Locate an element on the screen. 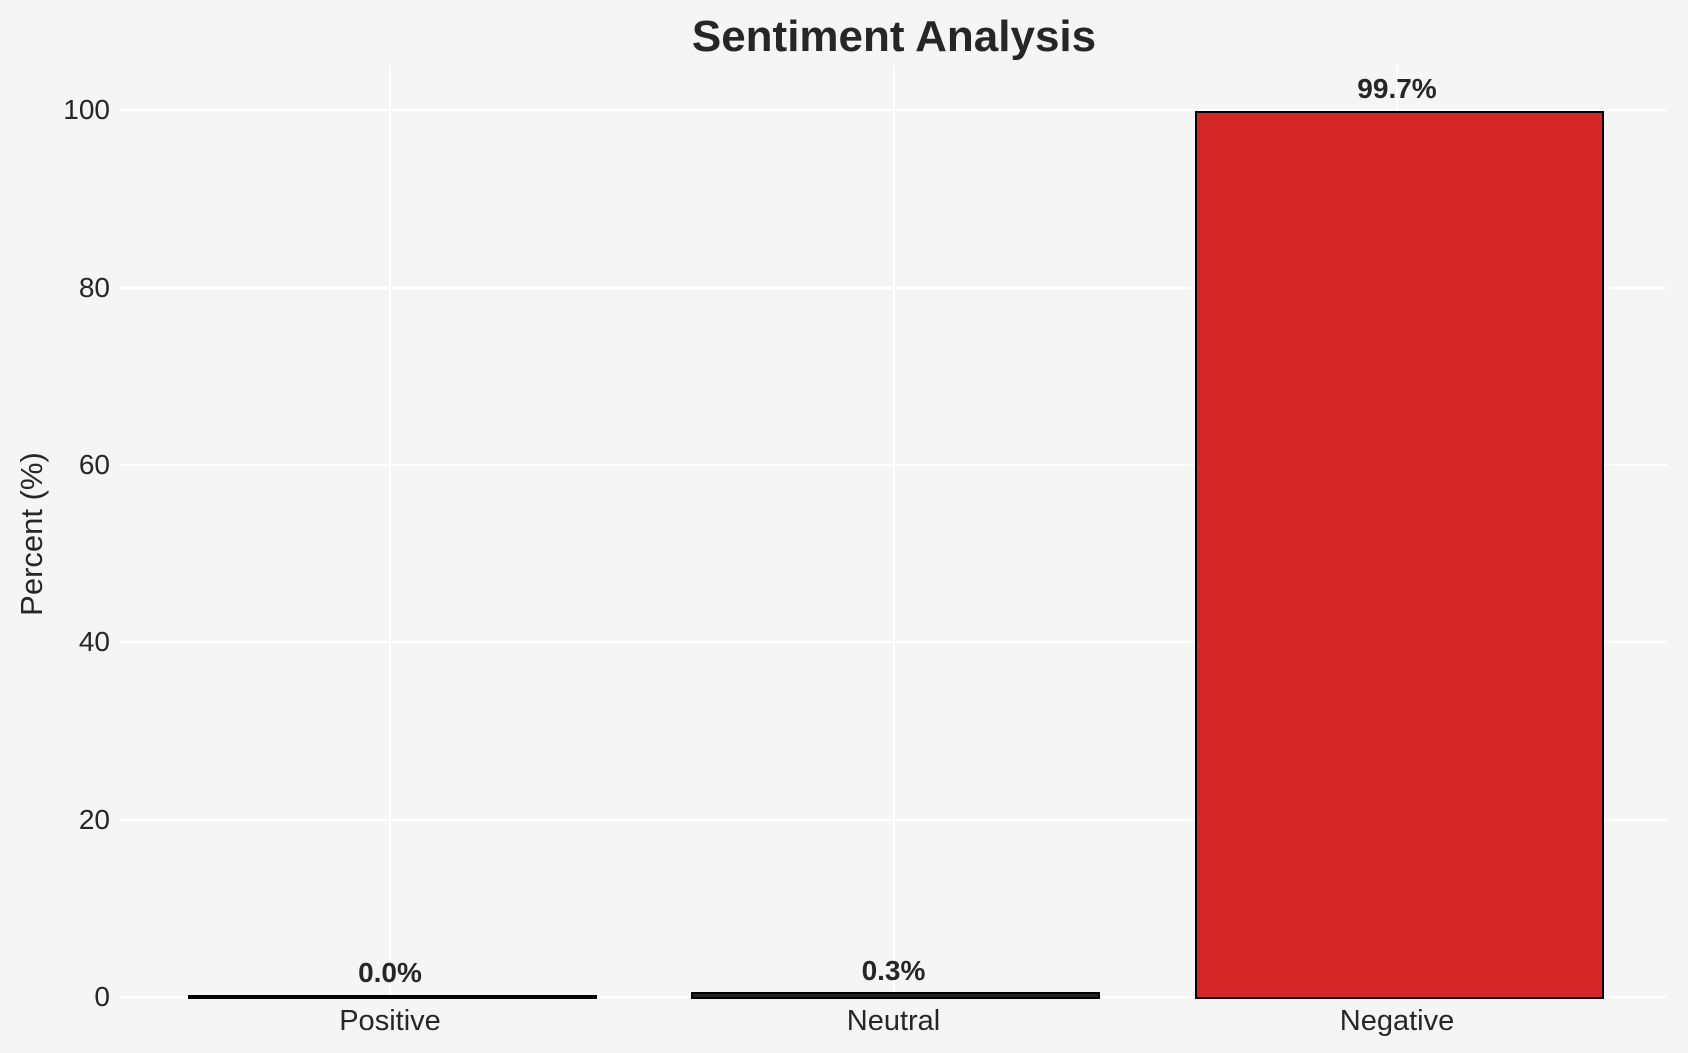 This screenshot has width=1688, height=1053. x-tick-label-negative: Negative is located at coordinates (1397, 1021).